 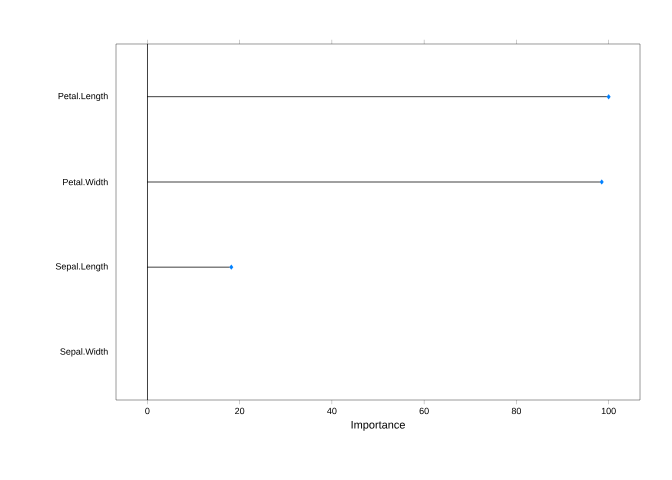 What do you see at coordinates (378, 425) in the screenshot?
I see `x-axis-title: Importance` at bounding box center [378, 425].